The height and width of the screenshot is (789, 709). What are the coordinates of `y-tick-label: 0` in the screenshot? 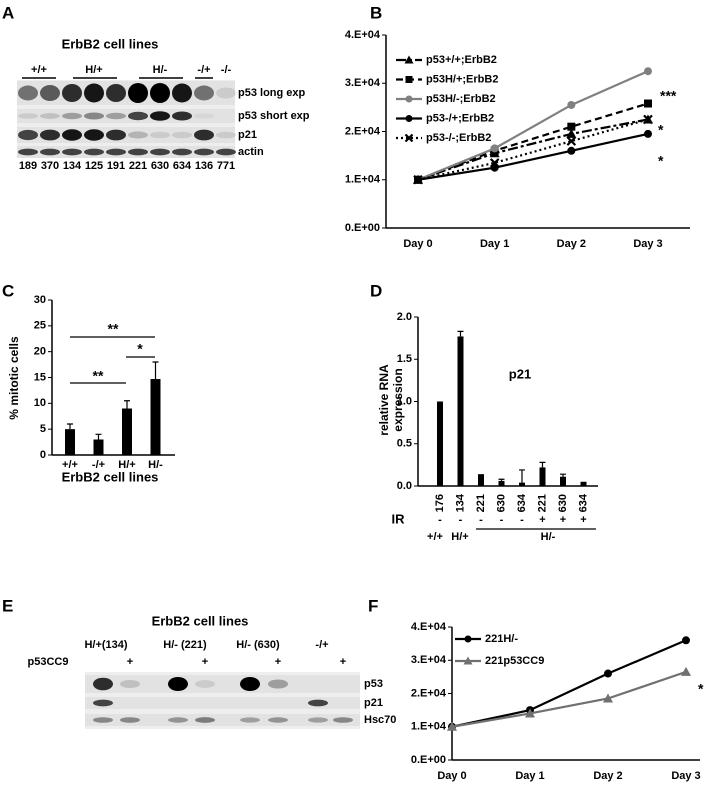 It's located at (43, 455).